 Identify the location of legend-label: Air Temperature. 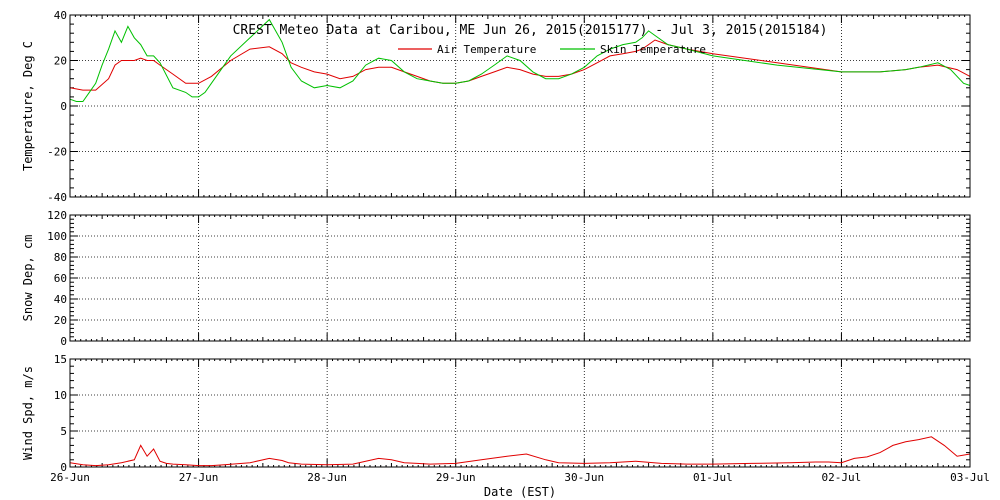
(486, 49).